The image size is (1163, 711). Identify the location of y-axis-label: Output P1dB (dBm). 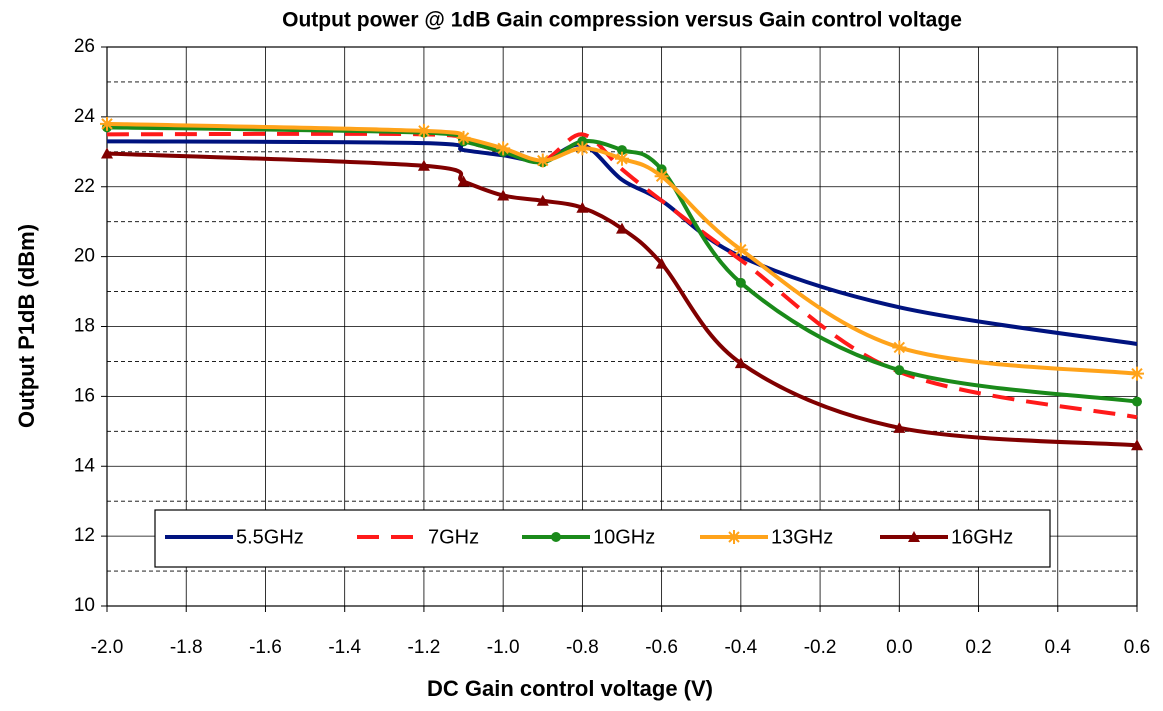
(26, 326).